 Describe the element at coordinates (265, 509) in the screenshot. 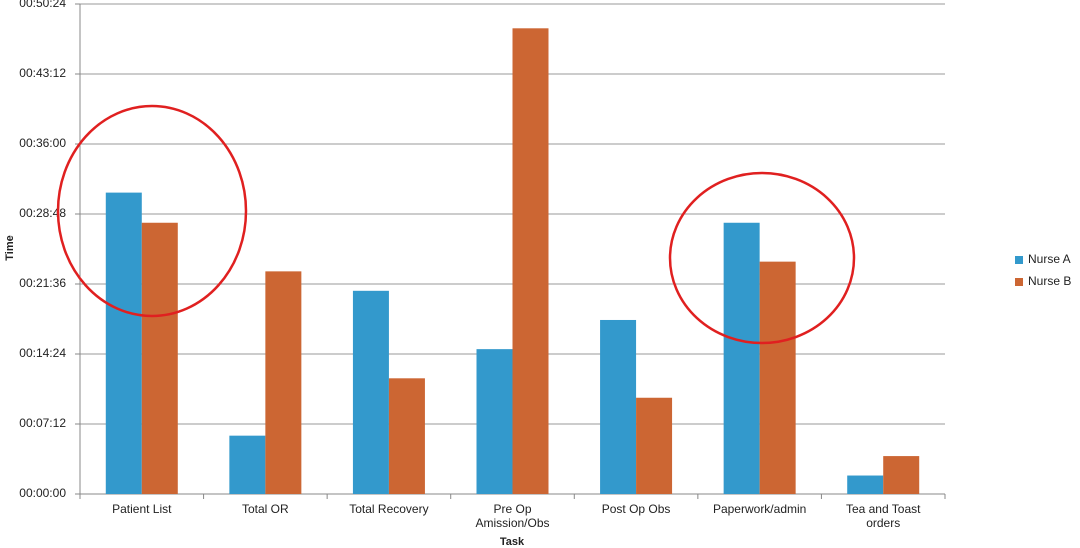

I see `x-tick-label: Total OR` at that location.